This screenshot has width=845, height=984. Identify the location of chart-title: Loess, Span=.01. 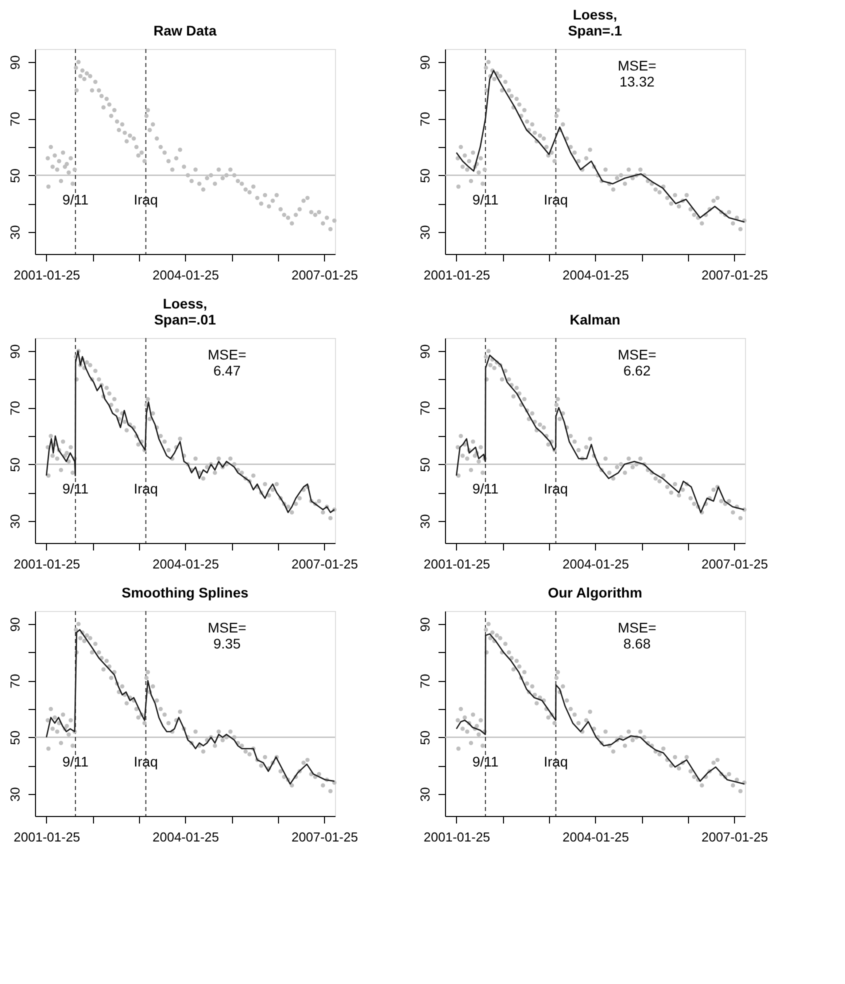
(185, 312).